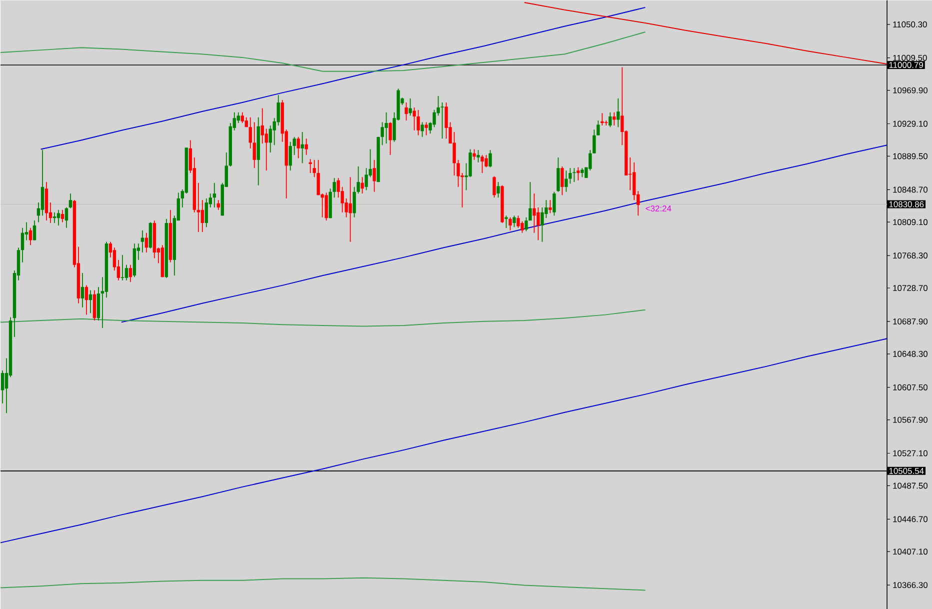 This screenshot has height=609, width=932. I want to click on y-tick-label: 11050.30, so click(910, 24).